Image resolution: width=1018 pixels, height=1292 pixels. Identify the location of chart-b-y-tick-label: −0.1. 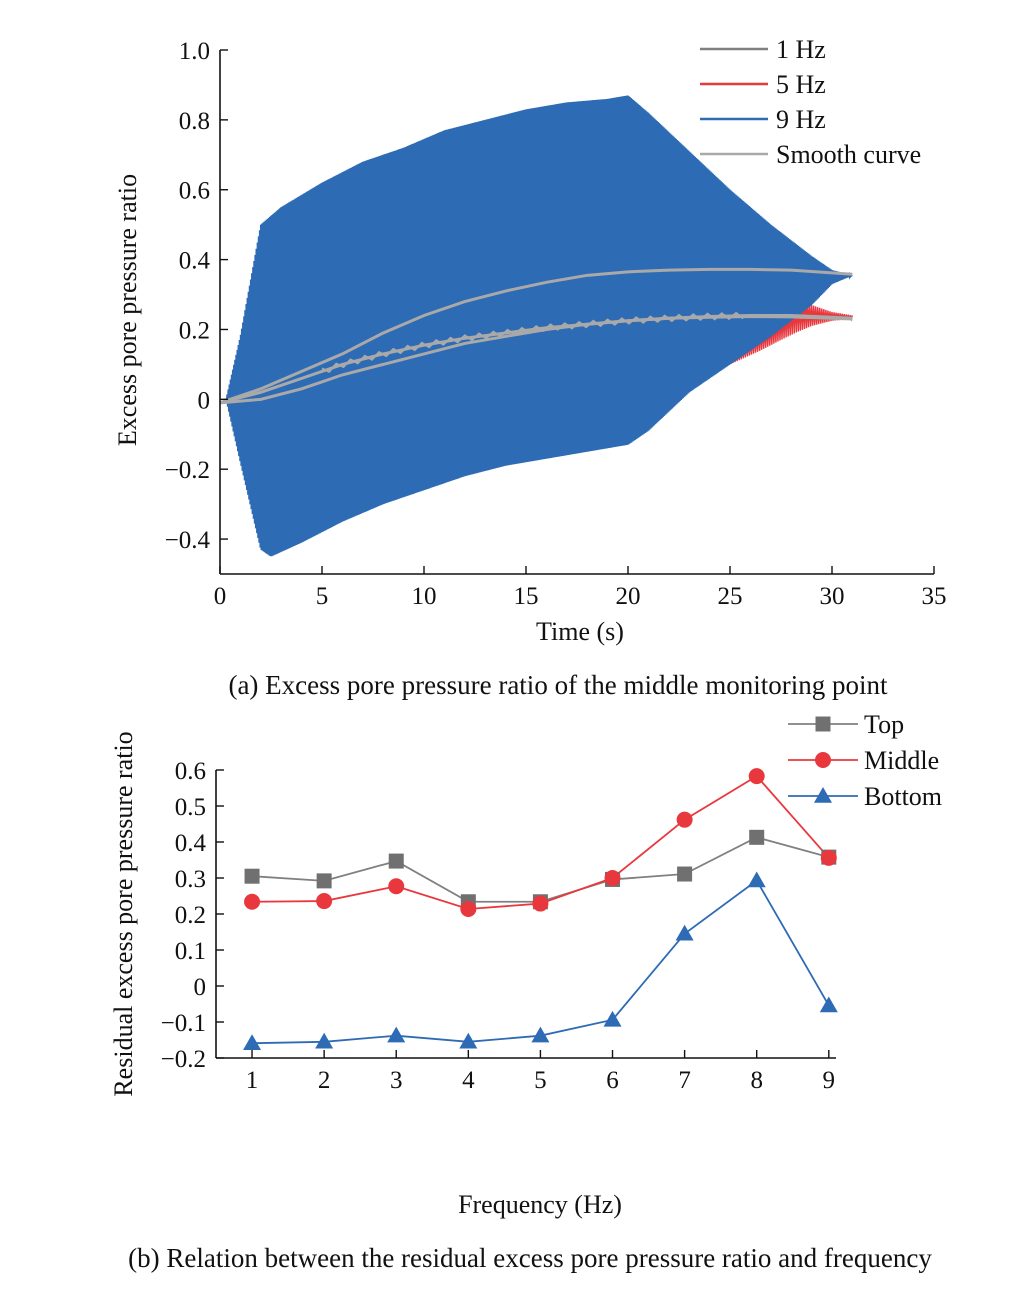
(183, 1023).